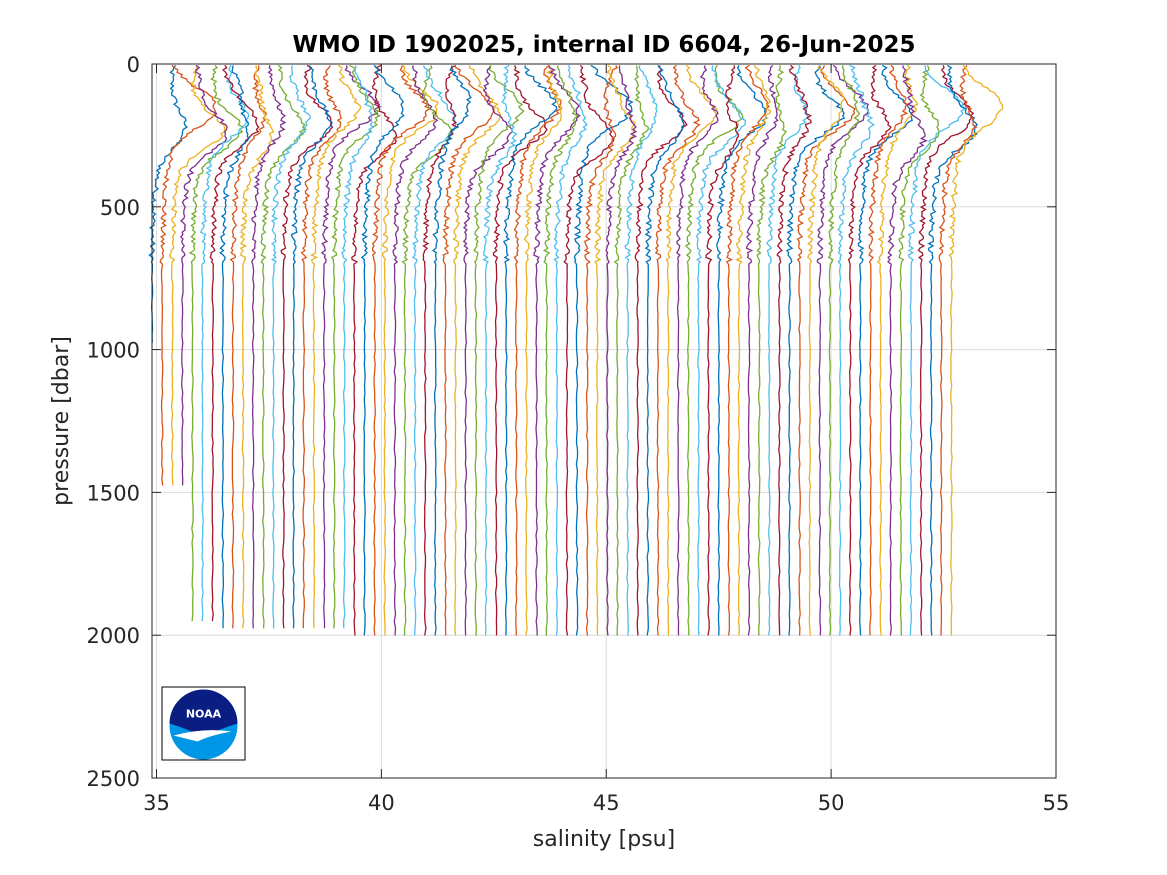  I want to click on y-tick-label: 0, so click(133, 65).